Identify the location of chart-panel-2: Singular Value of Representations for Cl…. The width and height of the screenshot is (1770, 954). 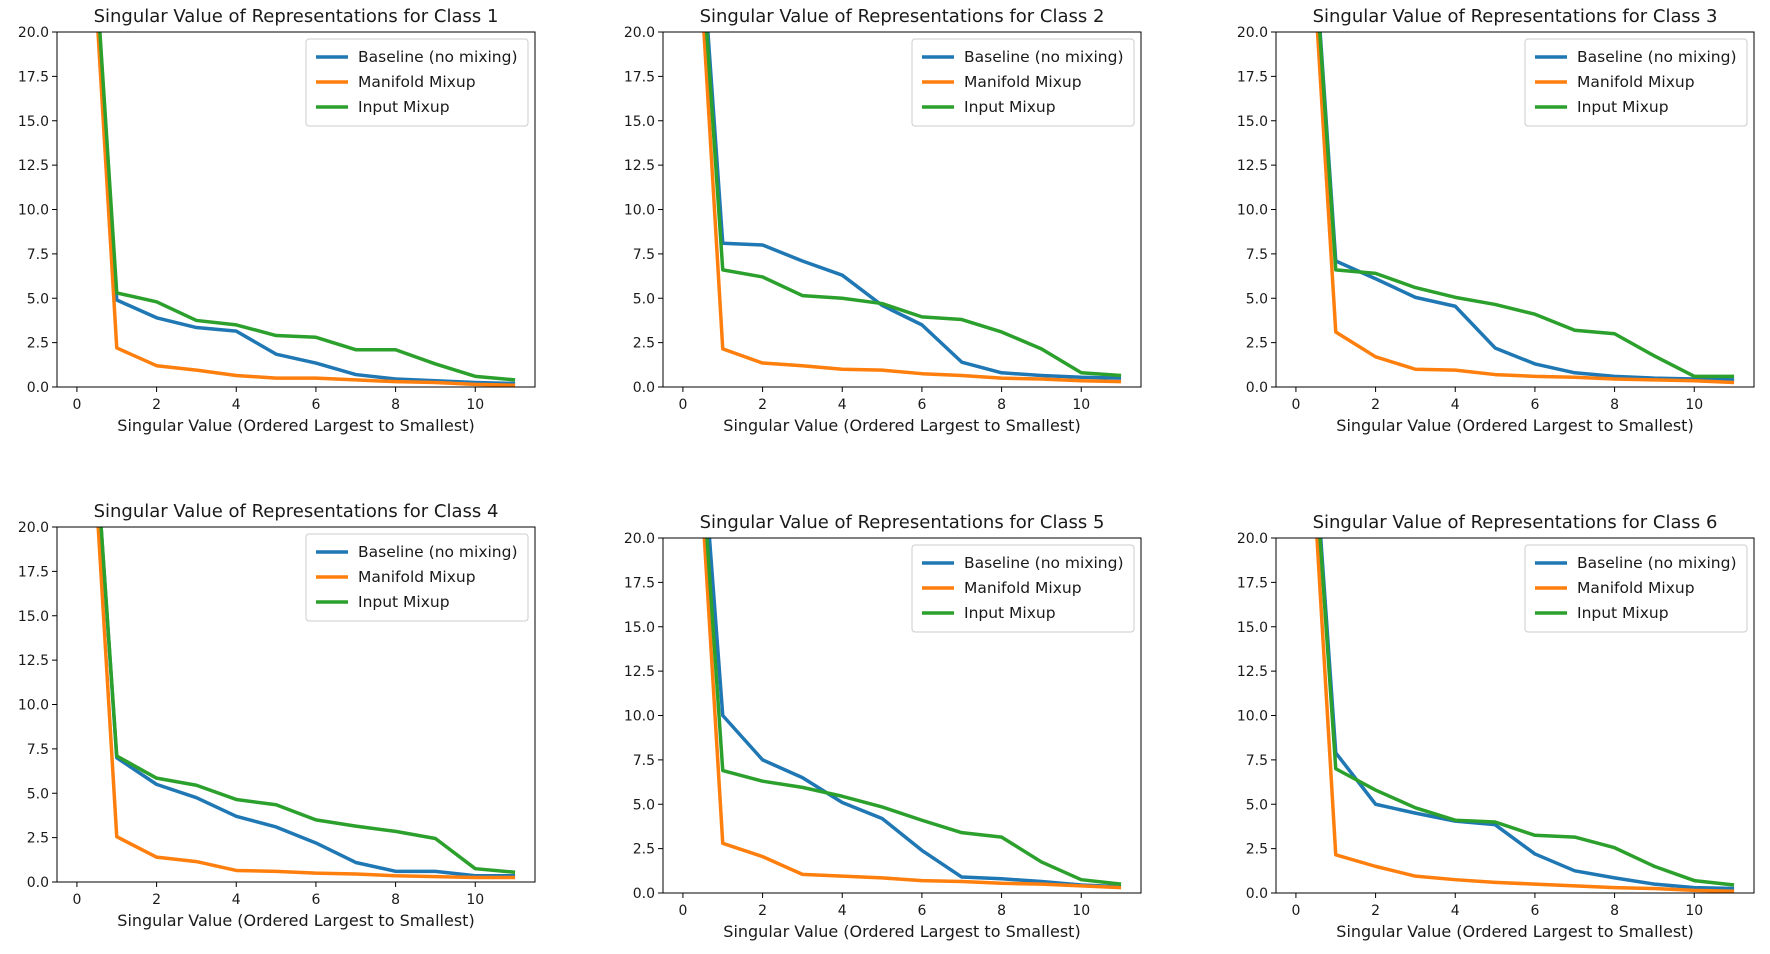
(883, 220).